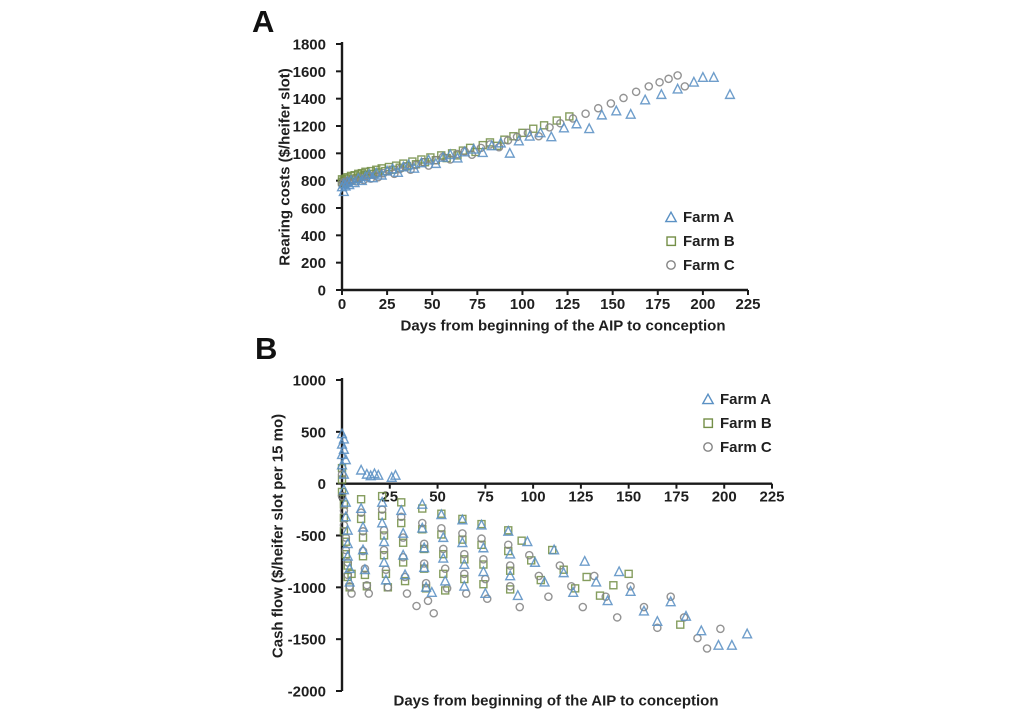 This screenshot has height=717, width=1024. What do you see at coordinates (309, 127) in the screenshot?
I see `panel-a-y-tick-label: 1200` at bounding box center [309, 127].